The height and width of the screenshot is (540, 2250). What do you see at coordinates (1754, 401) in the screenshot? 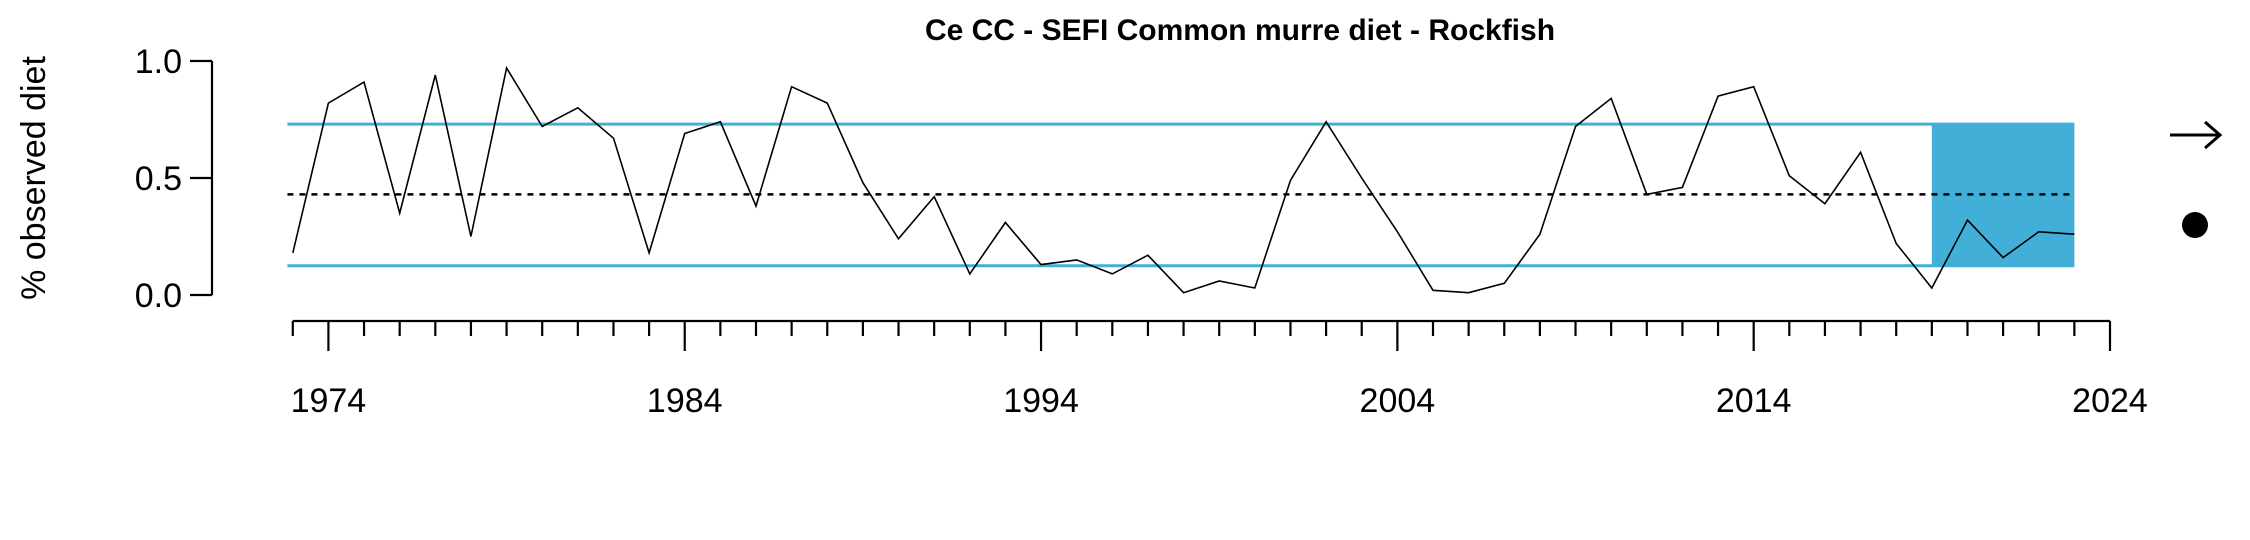
I see `x-tick-label: 2014` at bounding box center [1754, 401].